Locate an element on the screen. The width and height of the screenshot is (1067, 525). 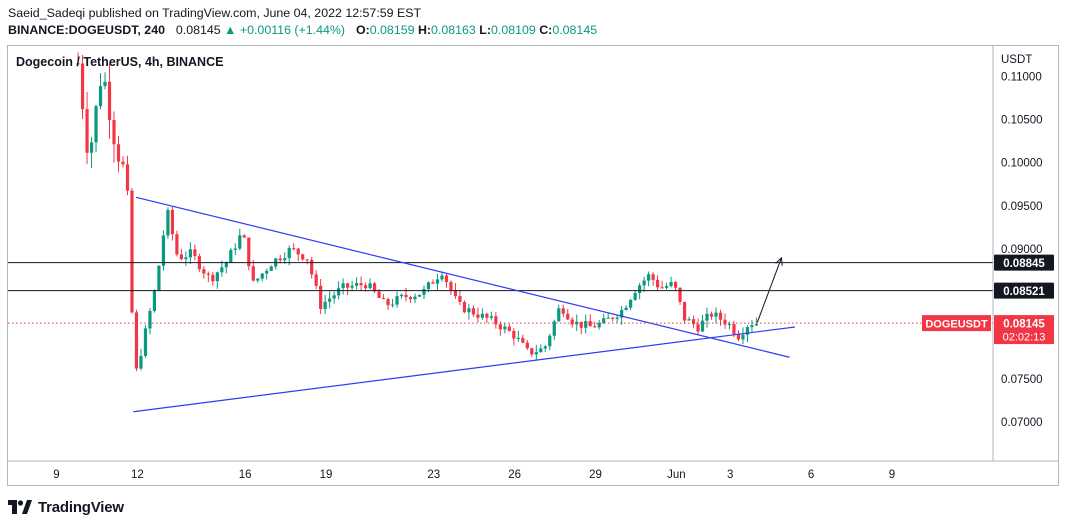
time-tick-label: Jun is located at coordinates (676, 475).